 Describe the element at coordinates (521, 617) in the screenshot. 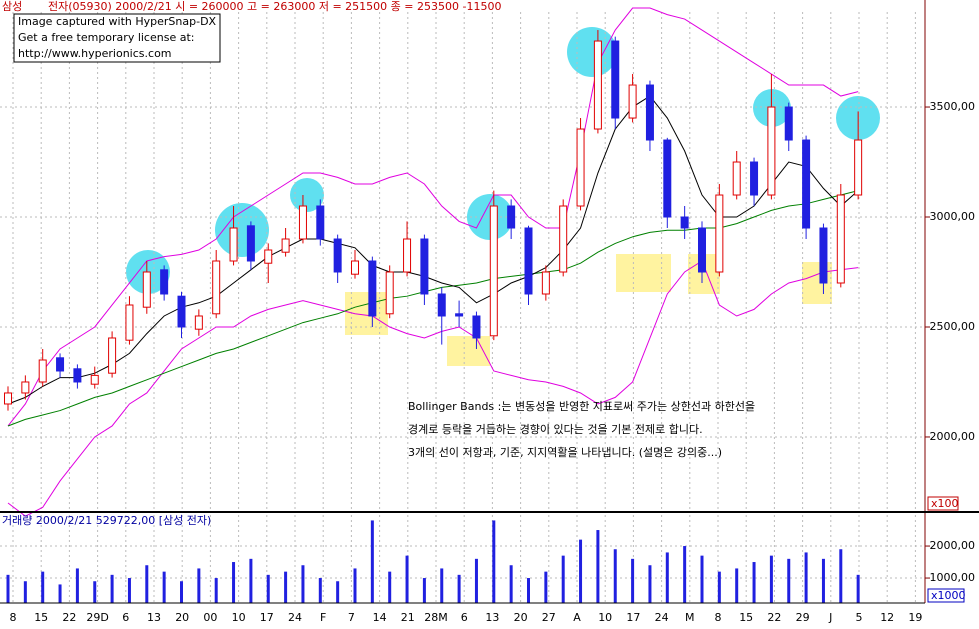

I see `x-tick-label: 20` at that location.